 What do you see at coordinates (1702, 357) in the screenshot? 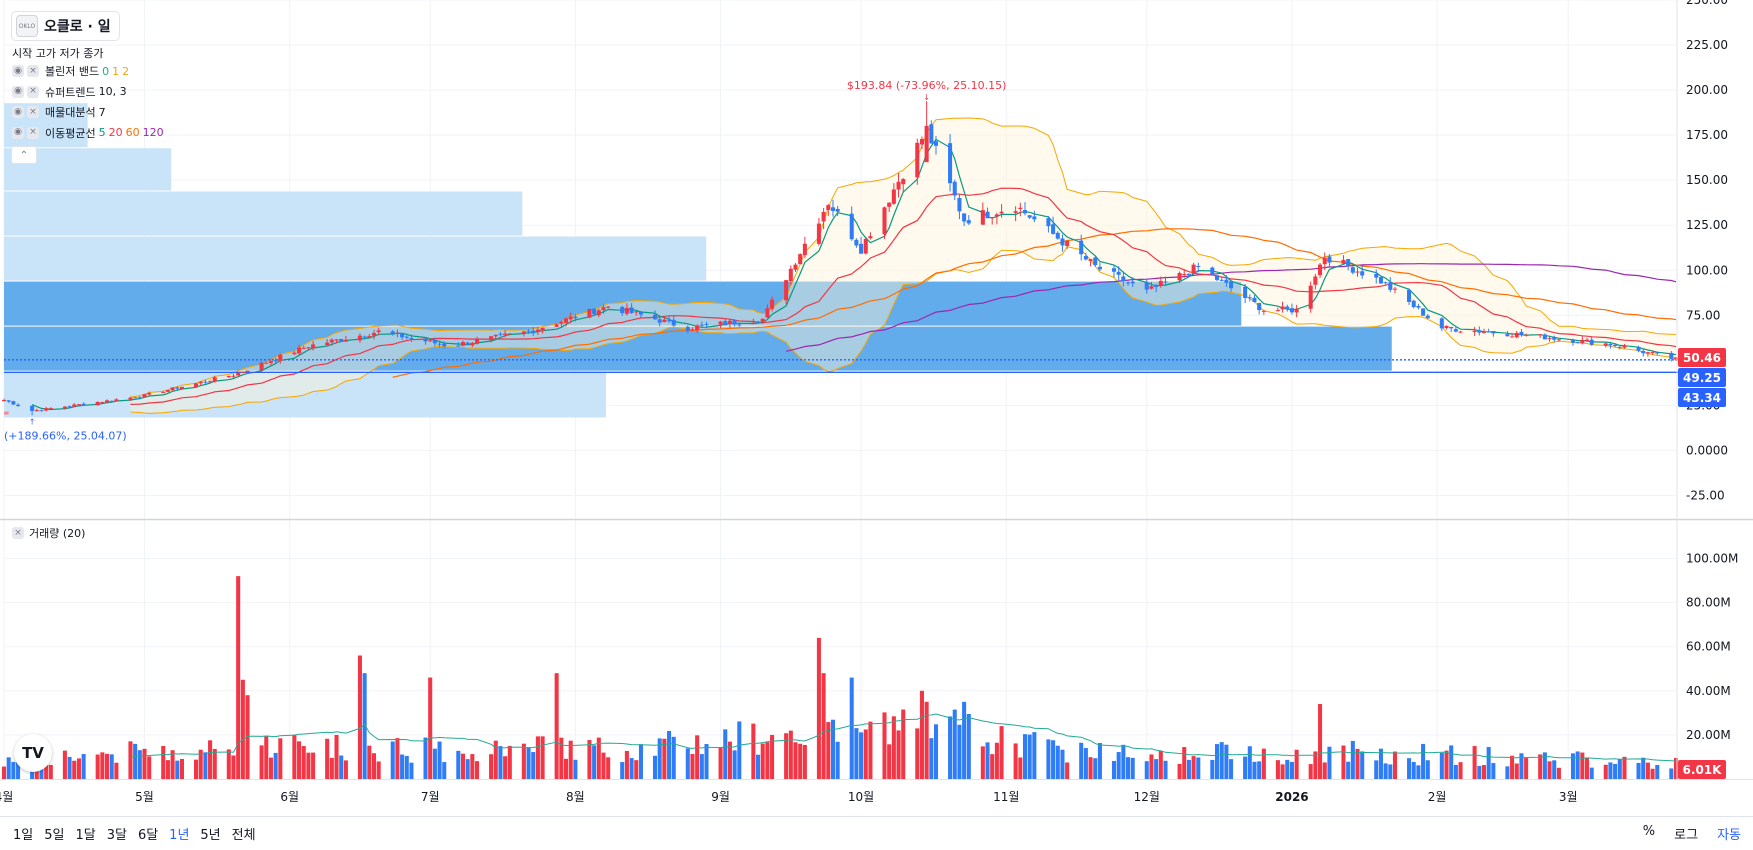
I see `price-label-badge` at bounding box center [1702, 357].